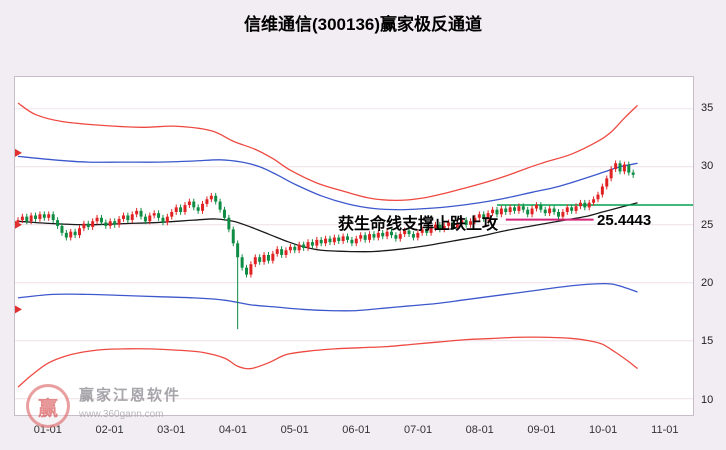 The height and width of the screenshot is (450, 726). Describe the element at coordinates (541, 430) in the screenshot. I see `x-axis-label: 09-01` at that location.